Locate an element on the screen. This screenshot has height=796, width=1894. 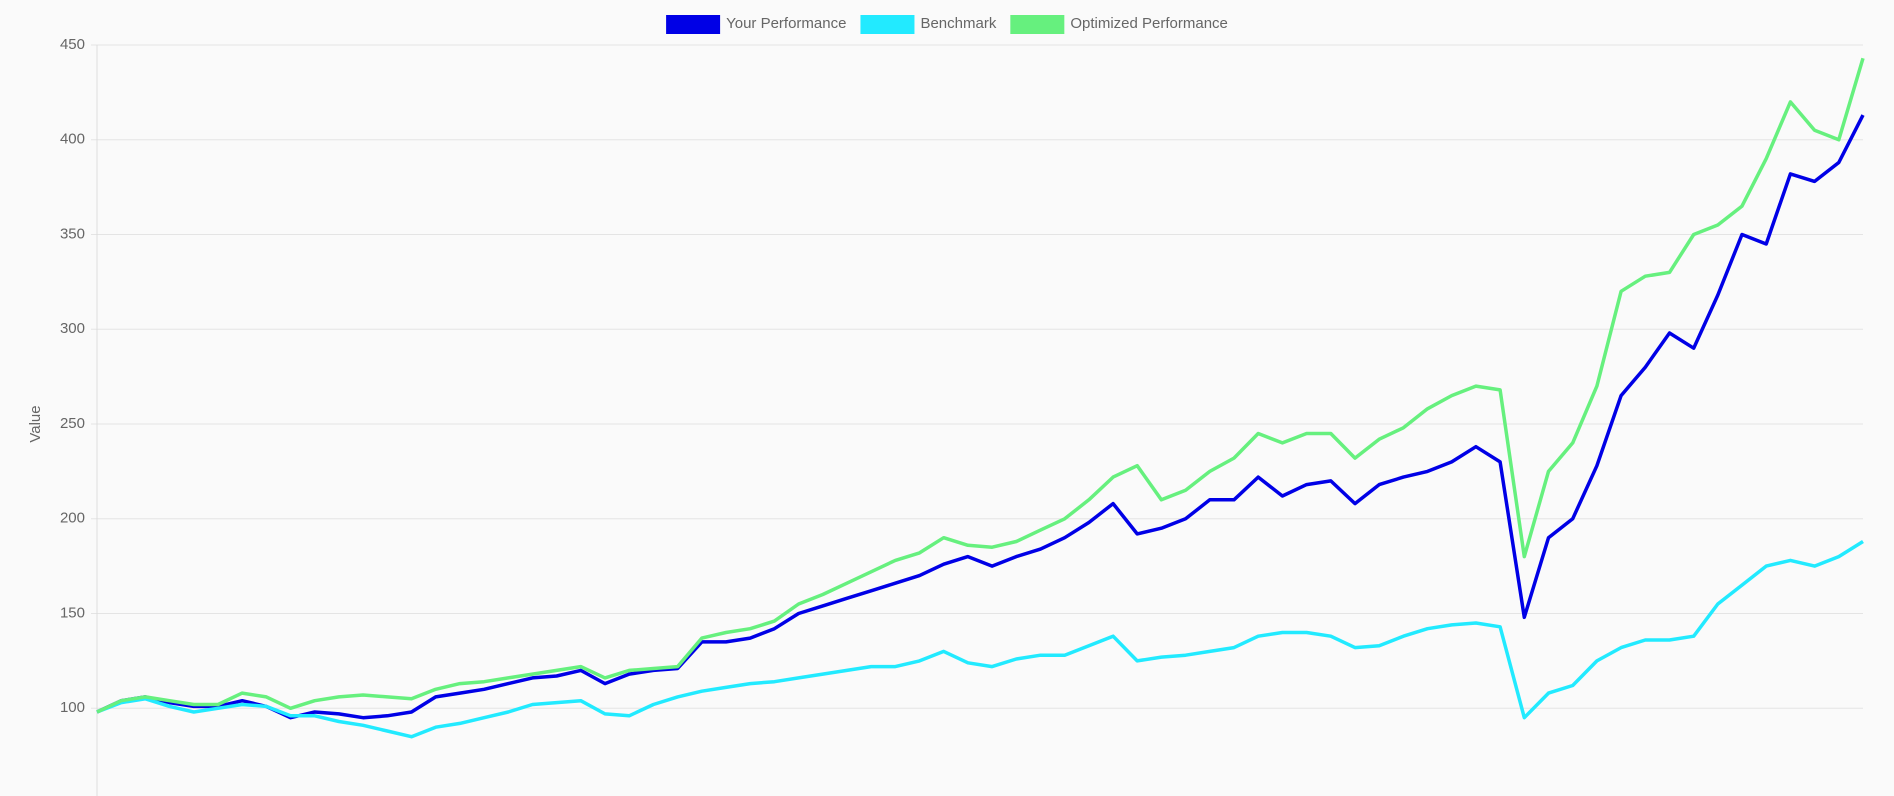
legend-label: Optimized Performance is located at coordinates (1149, 23).